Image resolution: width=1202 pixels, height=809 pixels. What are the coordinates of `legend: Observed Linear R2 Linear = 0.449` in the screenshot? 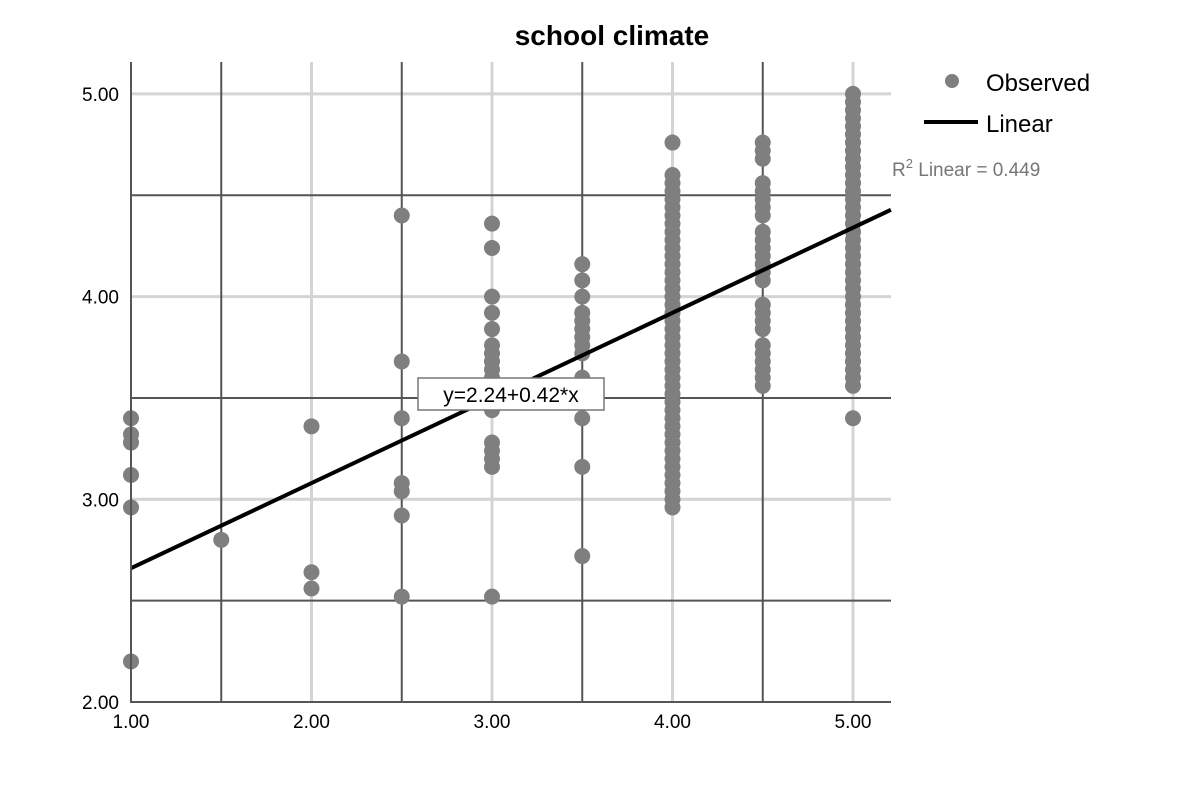 It's located at (991, 125).